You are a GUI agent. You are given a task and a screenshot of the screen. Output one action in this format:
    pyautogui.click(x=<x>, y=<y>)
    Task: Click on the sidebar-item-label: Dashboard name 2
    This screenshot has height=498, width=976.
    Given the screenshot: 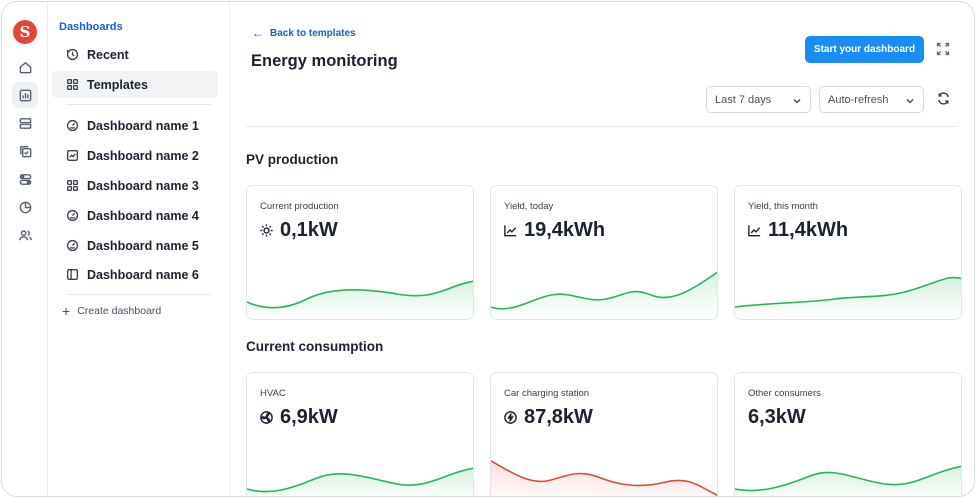 What is the action you would take?
    pyautogui.click(x=143, y=155)
    